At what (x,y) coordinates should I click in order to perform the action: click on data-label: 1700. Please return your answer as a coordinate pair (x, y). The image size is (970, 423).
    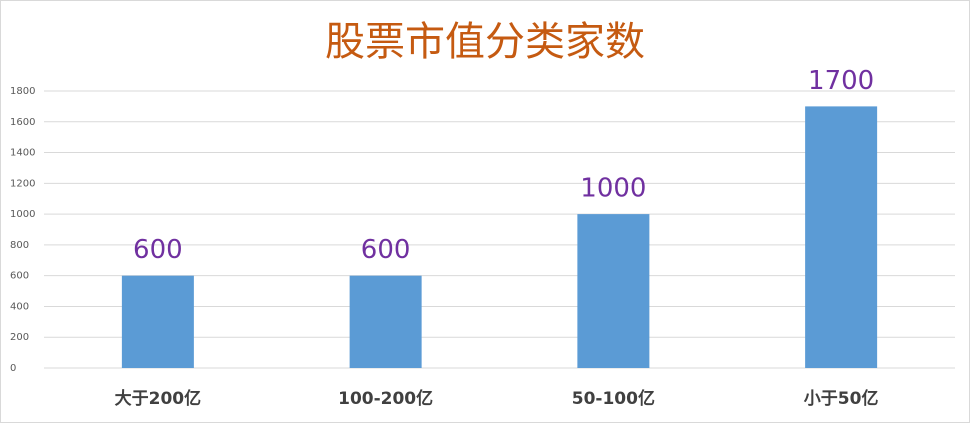
    Looking at the image, I should click on (841, 81).